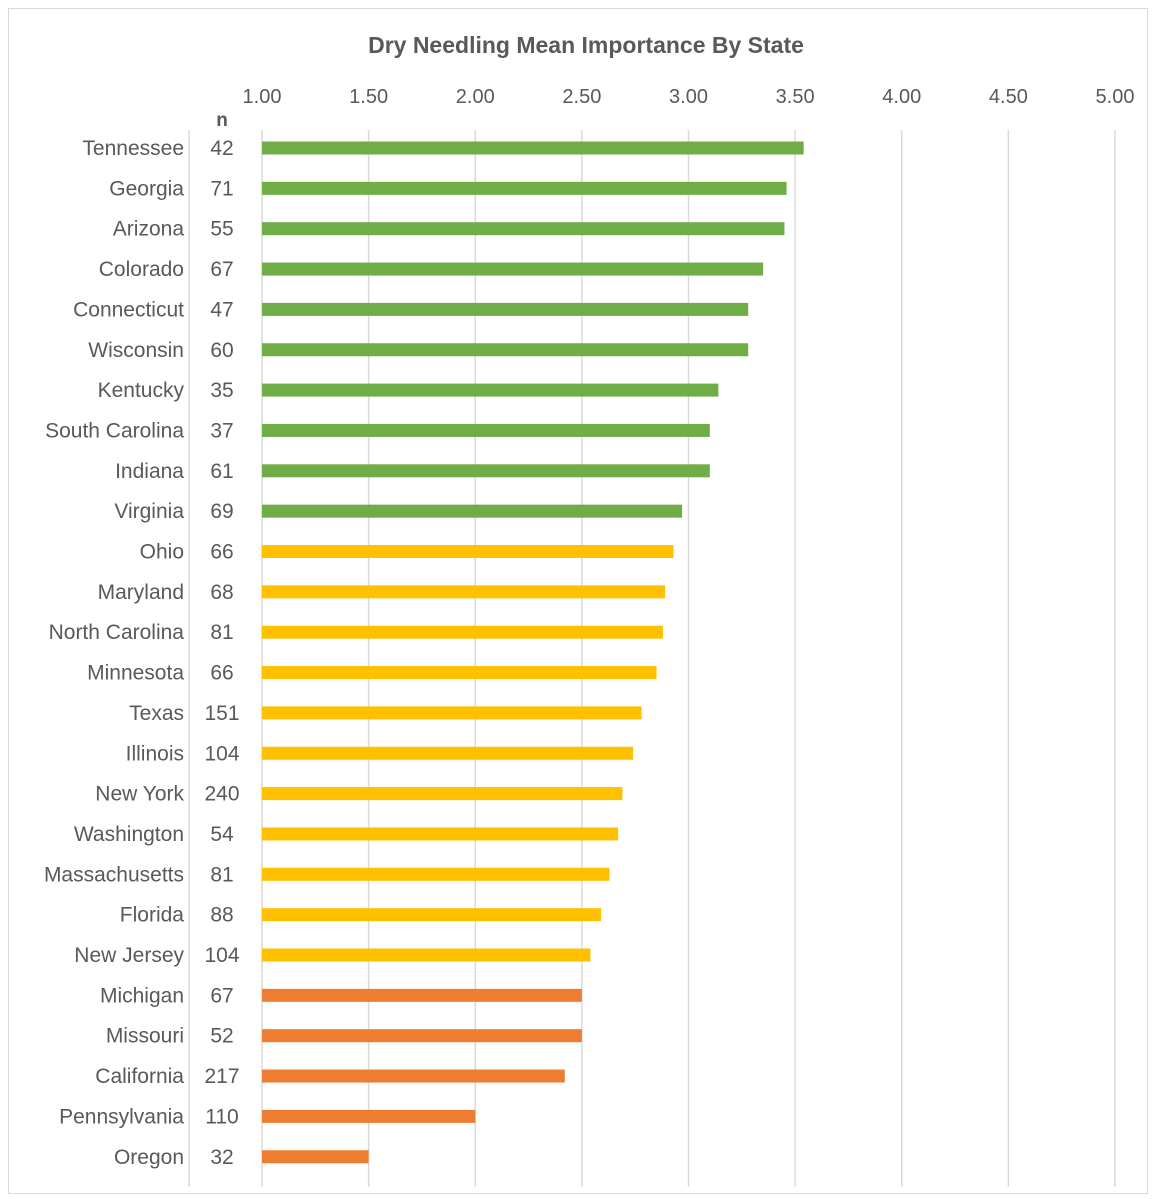 The image size is (1152, 1199). Describe the element at coordinates (413, 1076) in the screenshot. I see `bar-california` at that location.